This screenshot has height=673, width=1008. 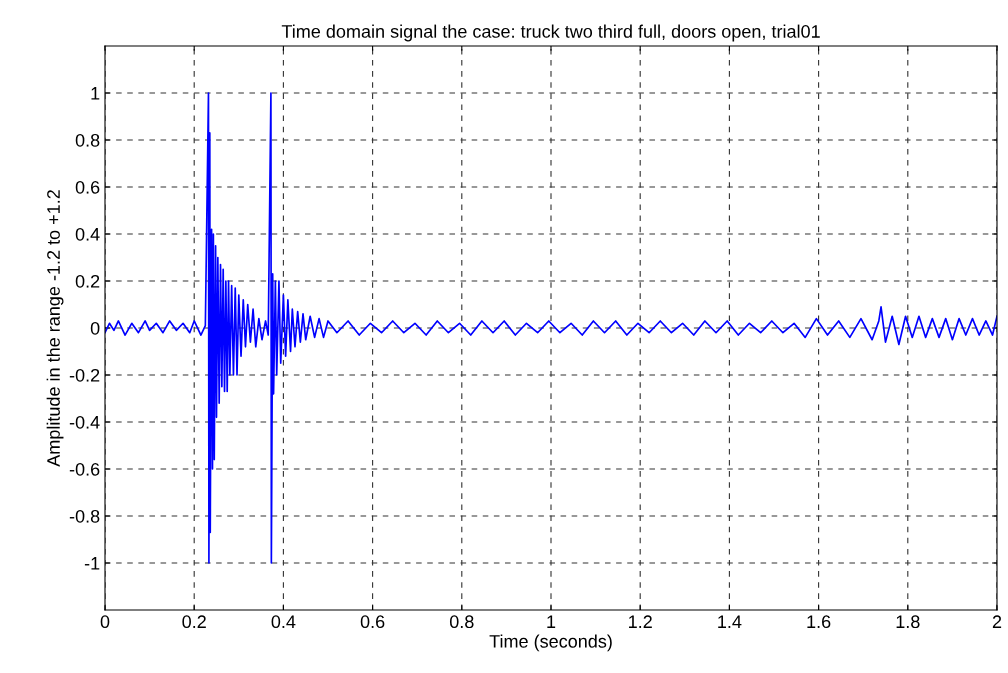 I want to click on y-axis-title: Amplitude in the range -1.2 to +1.2, so click(x=55, y=328).